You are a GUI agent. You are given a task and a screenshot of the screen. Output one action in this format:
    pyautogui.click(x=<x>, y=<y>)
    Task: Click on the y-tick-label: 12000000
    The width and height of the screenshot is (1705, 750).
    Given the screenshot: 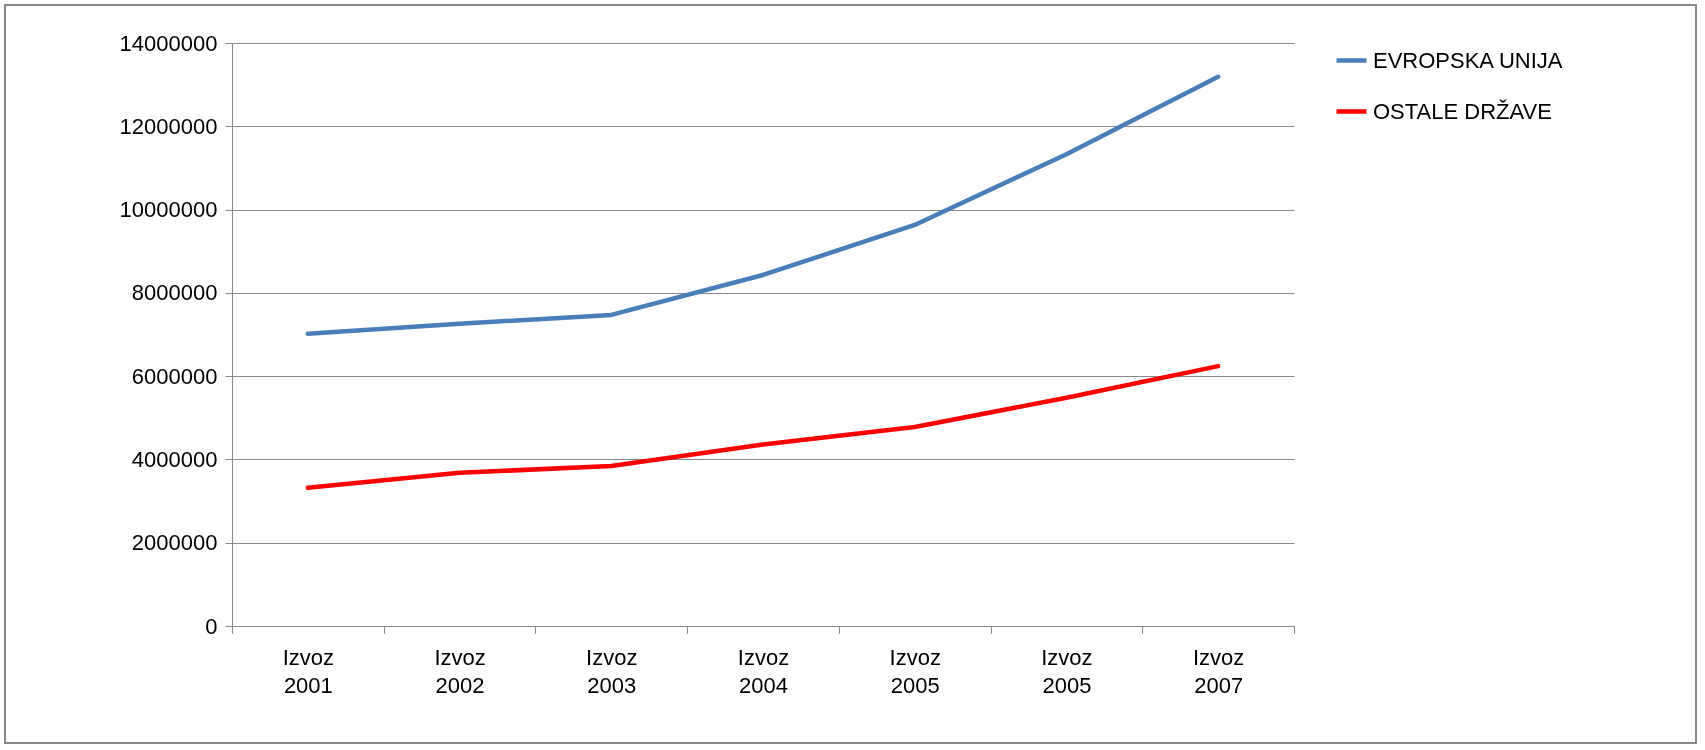 What is the action you would take?
    pyautogui.click(x=168, y=126)
    